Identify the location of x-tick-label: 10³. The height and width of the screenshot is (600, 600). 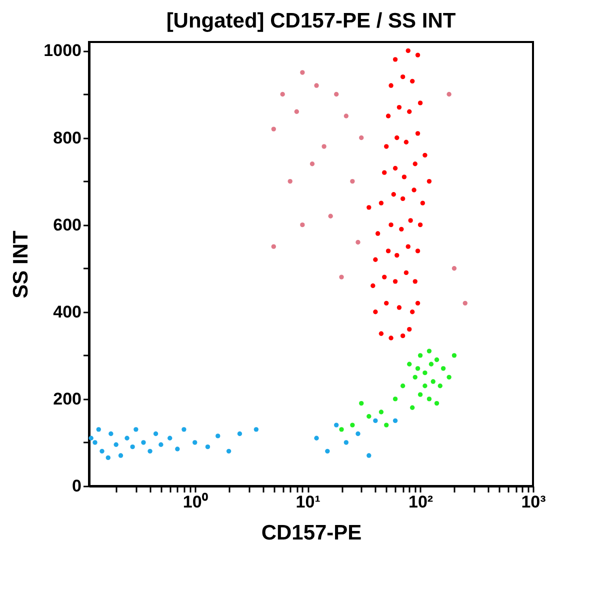
(533, 502).